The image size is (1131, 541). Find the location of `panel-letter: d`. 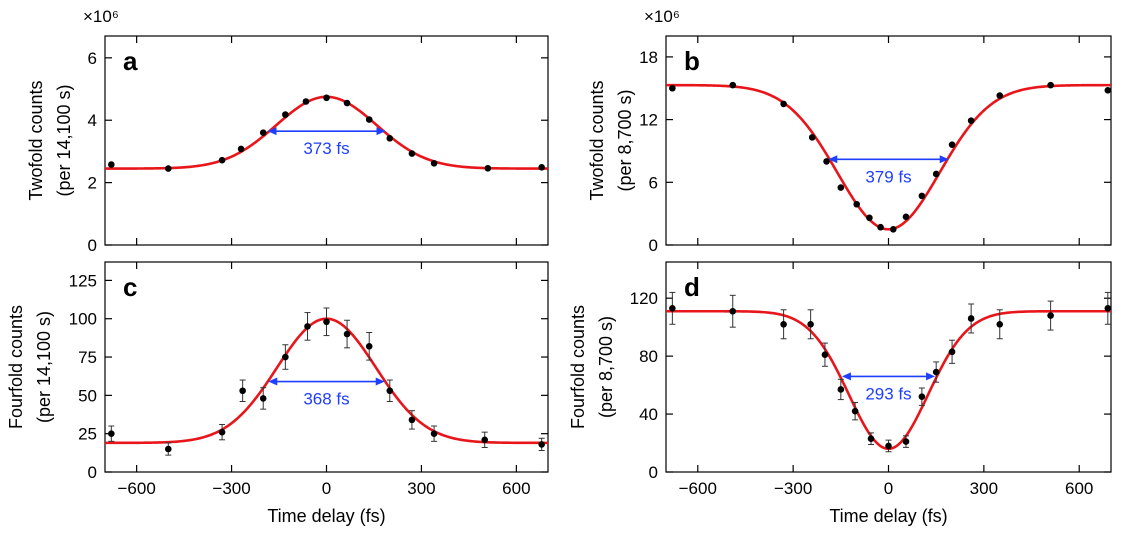

panel-letter: d is located at coordinates (692, 287).